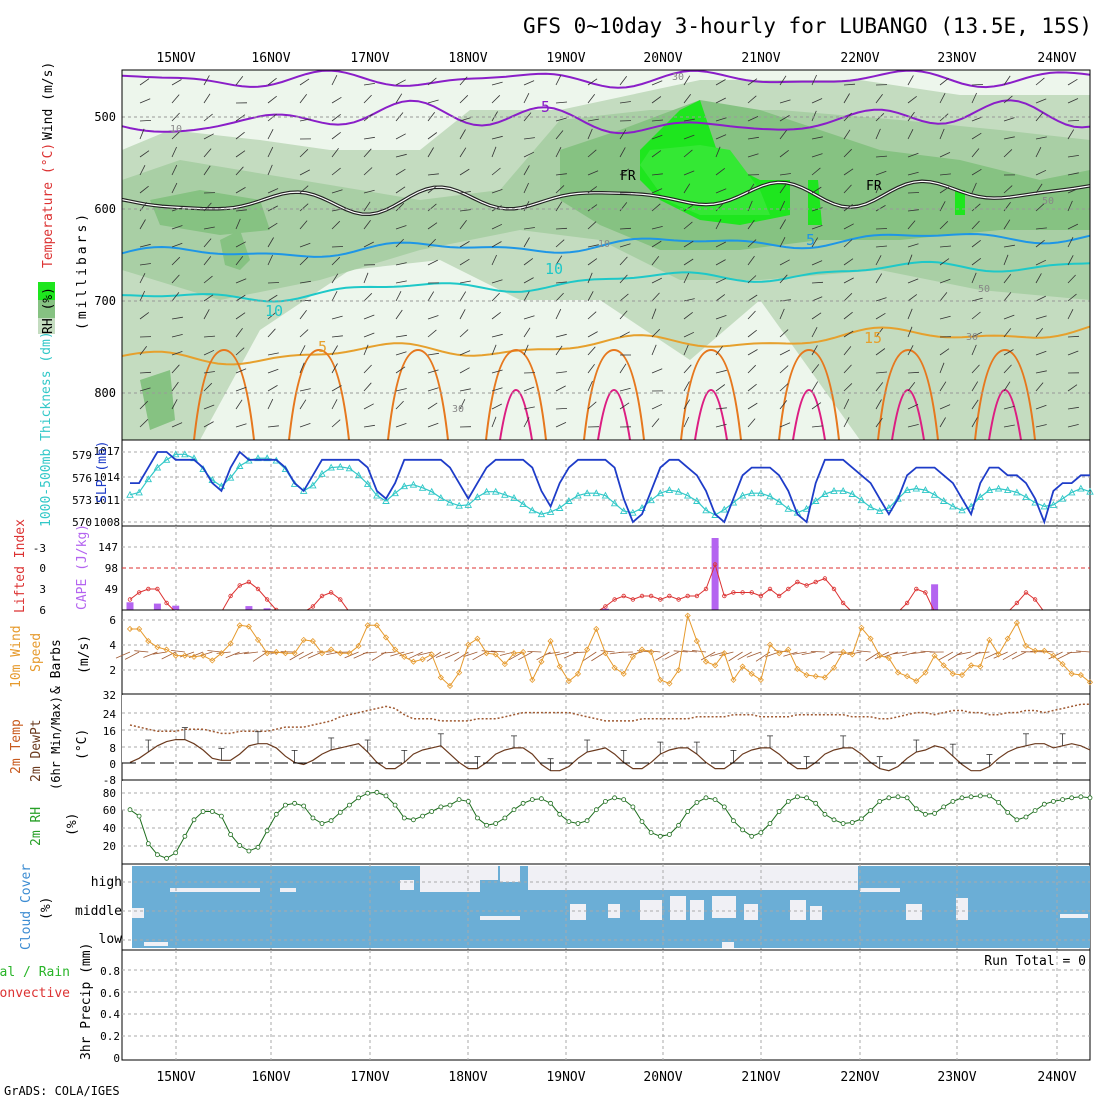 The width and height of the screenshot is (1100, 1100). I want to click on cloud-cover-panel: high middle low Cloud Cover (%), so click(555, 907).